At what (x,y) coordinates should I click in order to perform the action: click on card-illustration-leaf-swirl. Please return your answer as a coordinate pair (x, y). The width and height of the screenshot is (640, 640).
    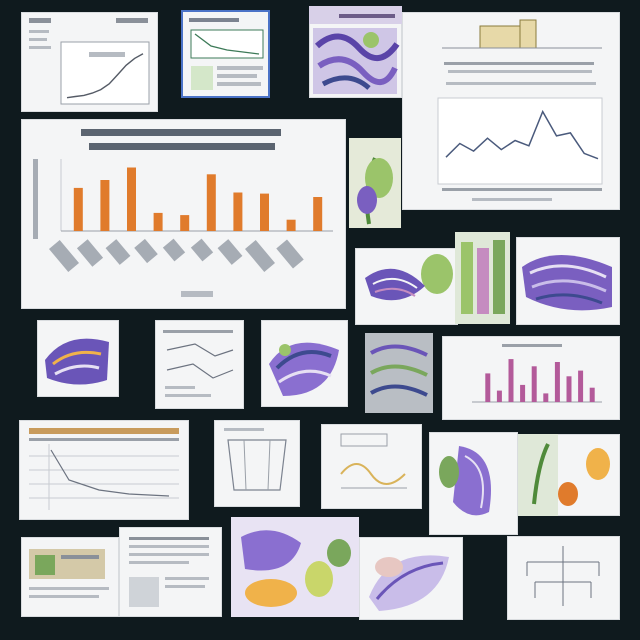
    Looking at the image, I should click on (406, 286).